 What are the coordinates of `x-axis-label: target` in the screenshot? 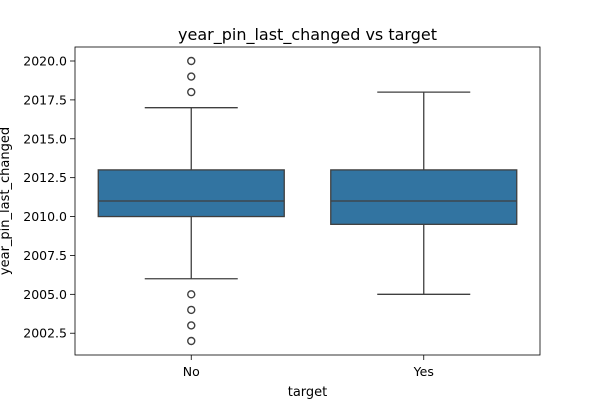 It's located at (308, 392).